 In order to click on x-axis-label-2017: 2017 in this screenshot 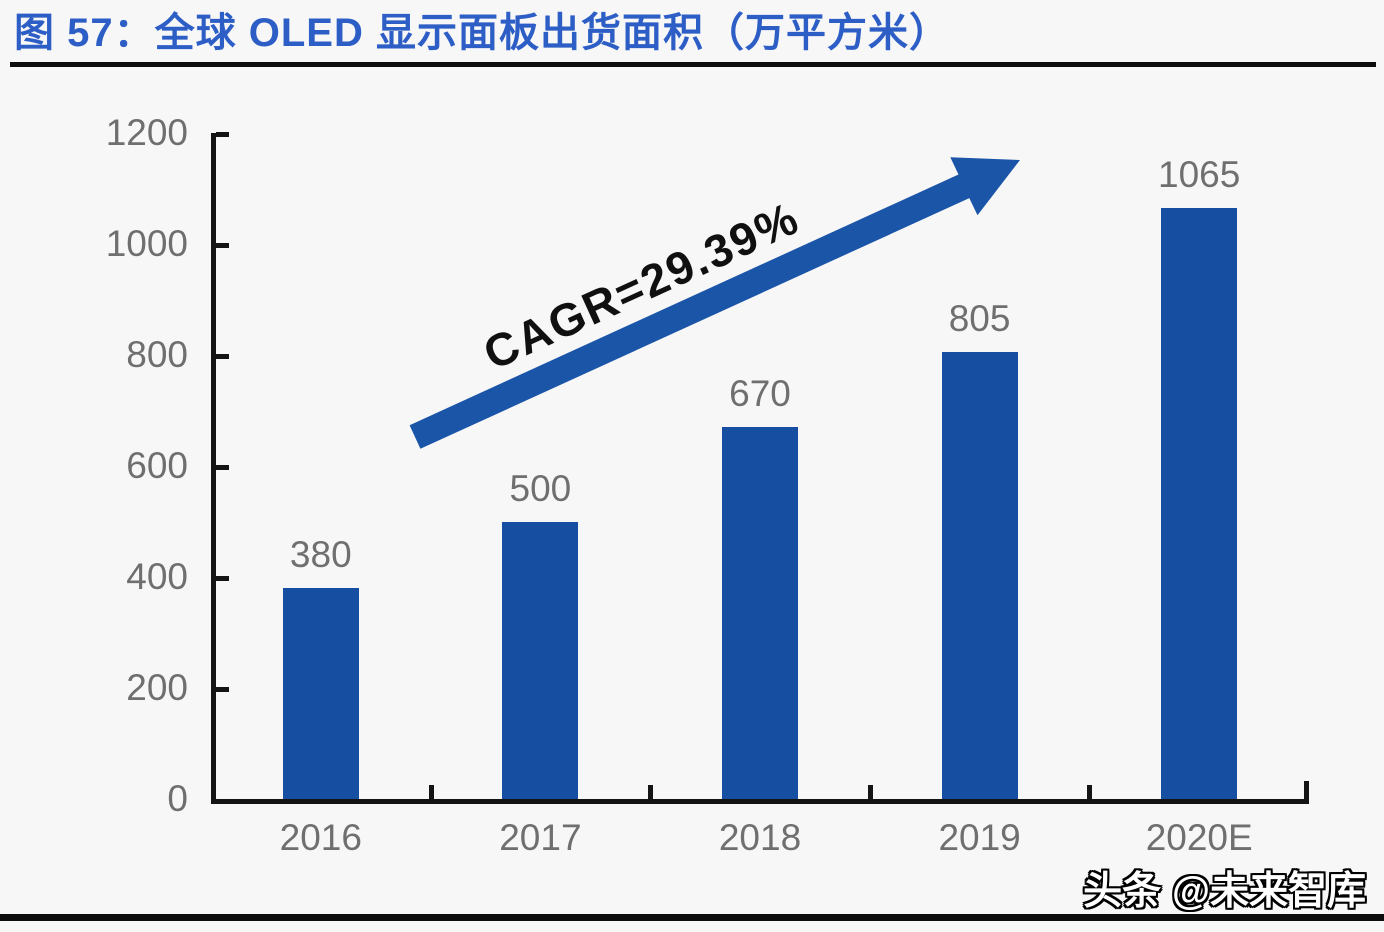, I will do `click(540, 837)`.